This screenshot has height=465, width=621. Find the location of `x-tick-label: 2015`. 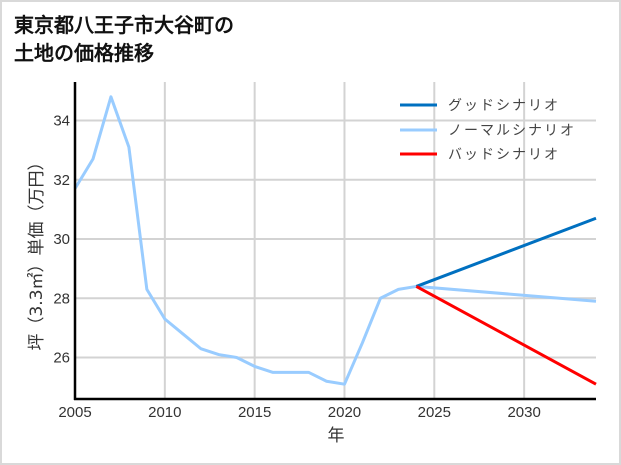

x-tick-label: 2015 is located at coordinates (254, 412).